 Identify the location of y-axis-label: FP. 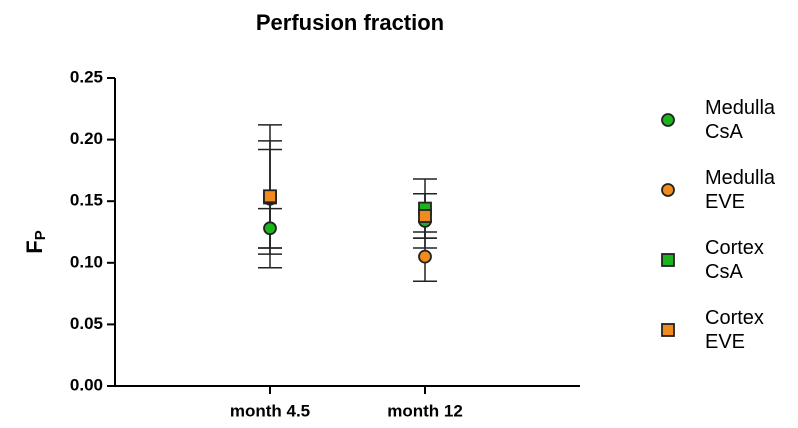
(35, 241).